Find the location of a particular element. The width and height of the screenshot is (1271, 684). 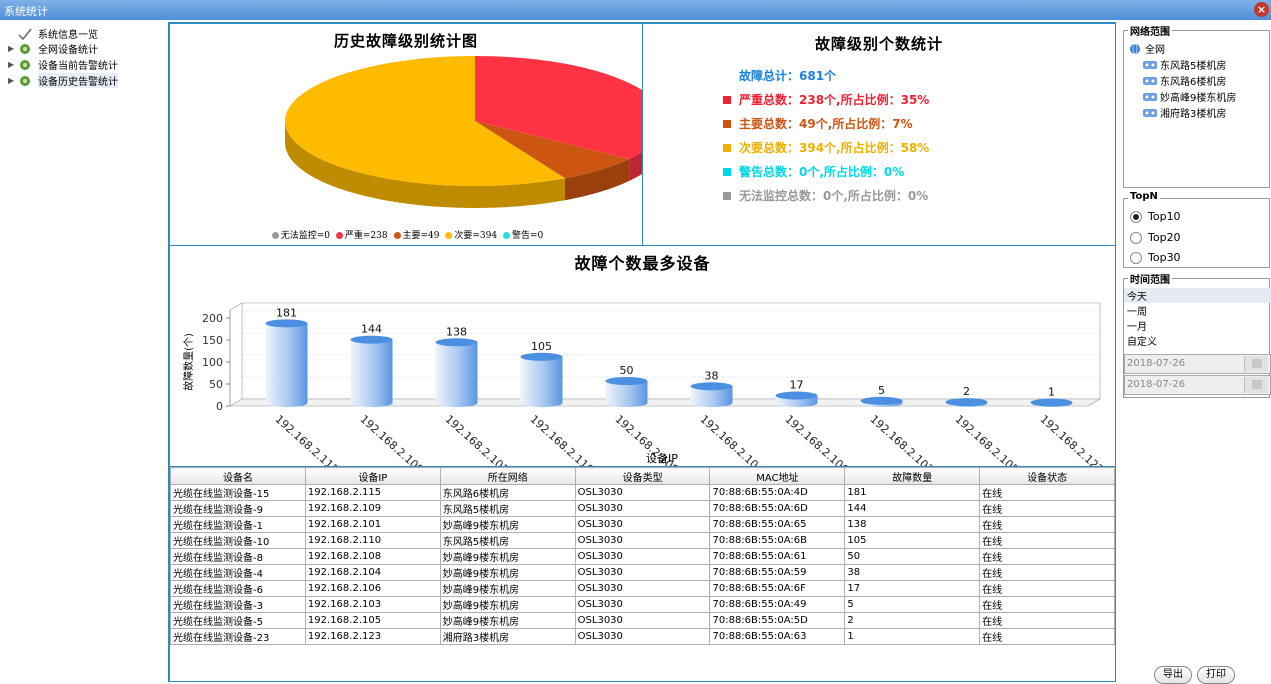

time-option-week: 一周 is located at coordinates (1137, 312).